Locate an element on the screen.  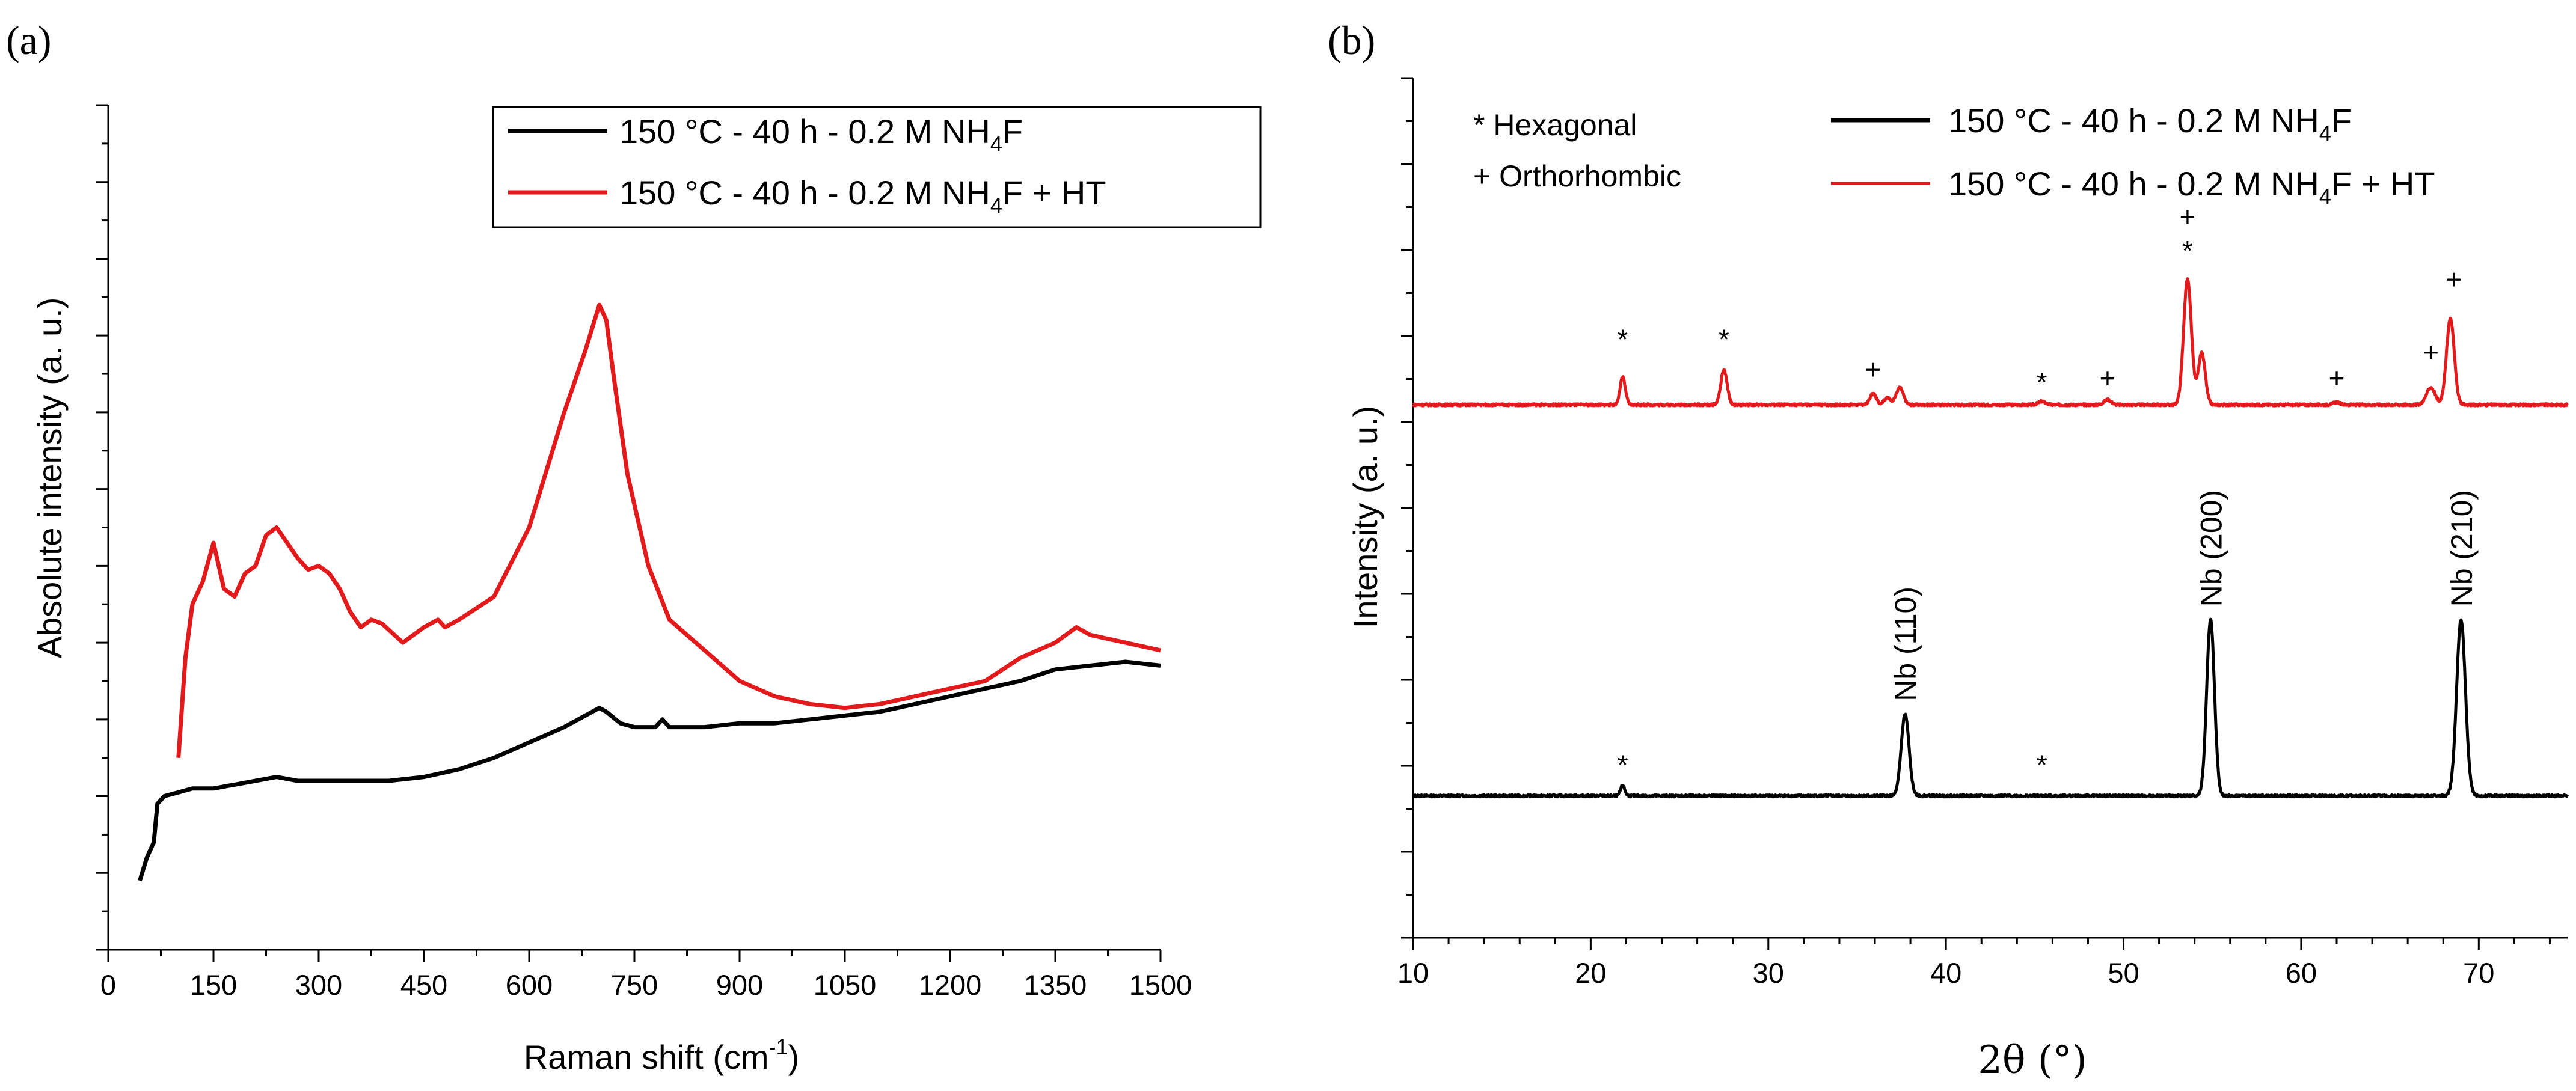
xrd-peak-label: Nb (210) is located at coordinates (2462, 548).